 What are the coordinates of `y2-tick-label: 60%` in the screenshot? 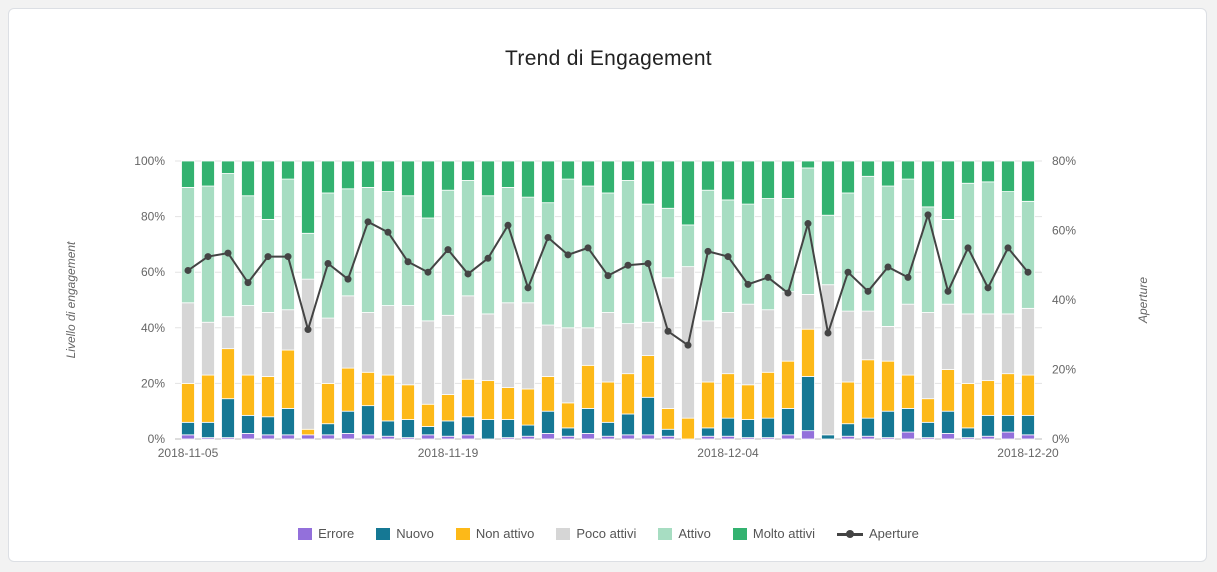 It's located at (1064, 231).